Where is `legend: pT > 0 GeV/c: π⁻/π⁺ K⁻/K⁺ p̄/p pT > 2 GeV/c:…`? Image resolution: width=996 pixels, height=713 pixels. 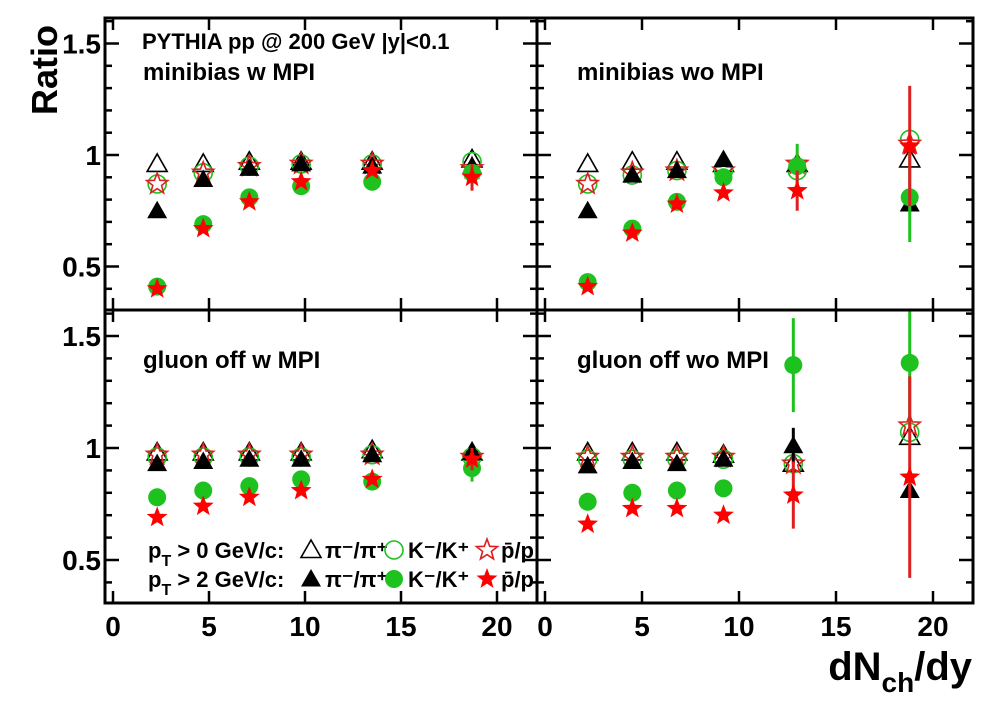
legend: pT > 0 GeV/c: π⁻/π⁺ K⁻/K⁺ p̄/p pT > 2 GeV/c:… is located at coordinates (341, 567).